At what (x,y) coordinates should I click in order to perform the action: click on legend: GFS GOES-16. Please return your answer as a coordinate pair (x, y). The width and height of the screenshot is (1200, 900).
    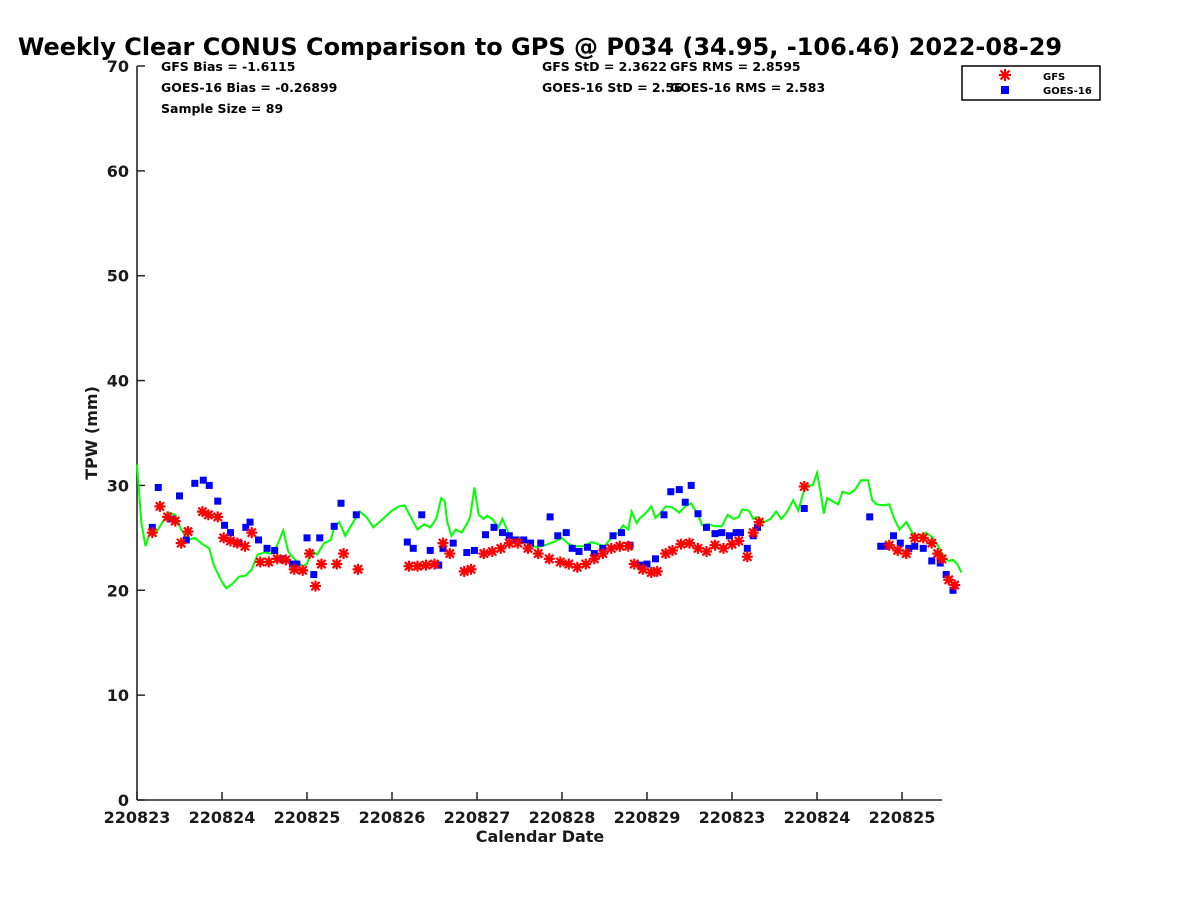
    Looking at the image, I should click on (1031, 83).